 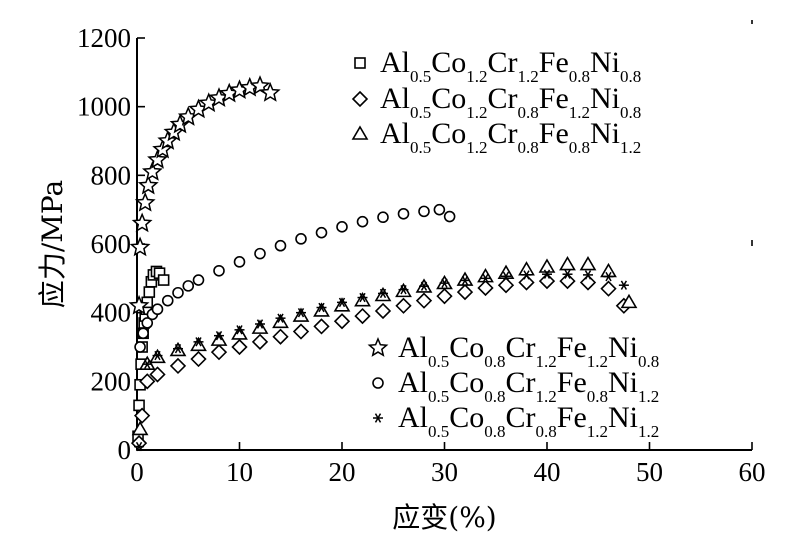 I want to click on y-tick-label: 400, so click(x=111, y=313).